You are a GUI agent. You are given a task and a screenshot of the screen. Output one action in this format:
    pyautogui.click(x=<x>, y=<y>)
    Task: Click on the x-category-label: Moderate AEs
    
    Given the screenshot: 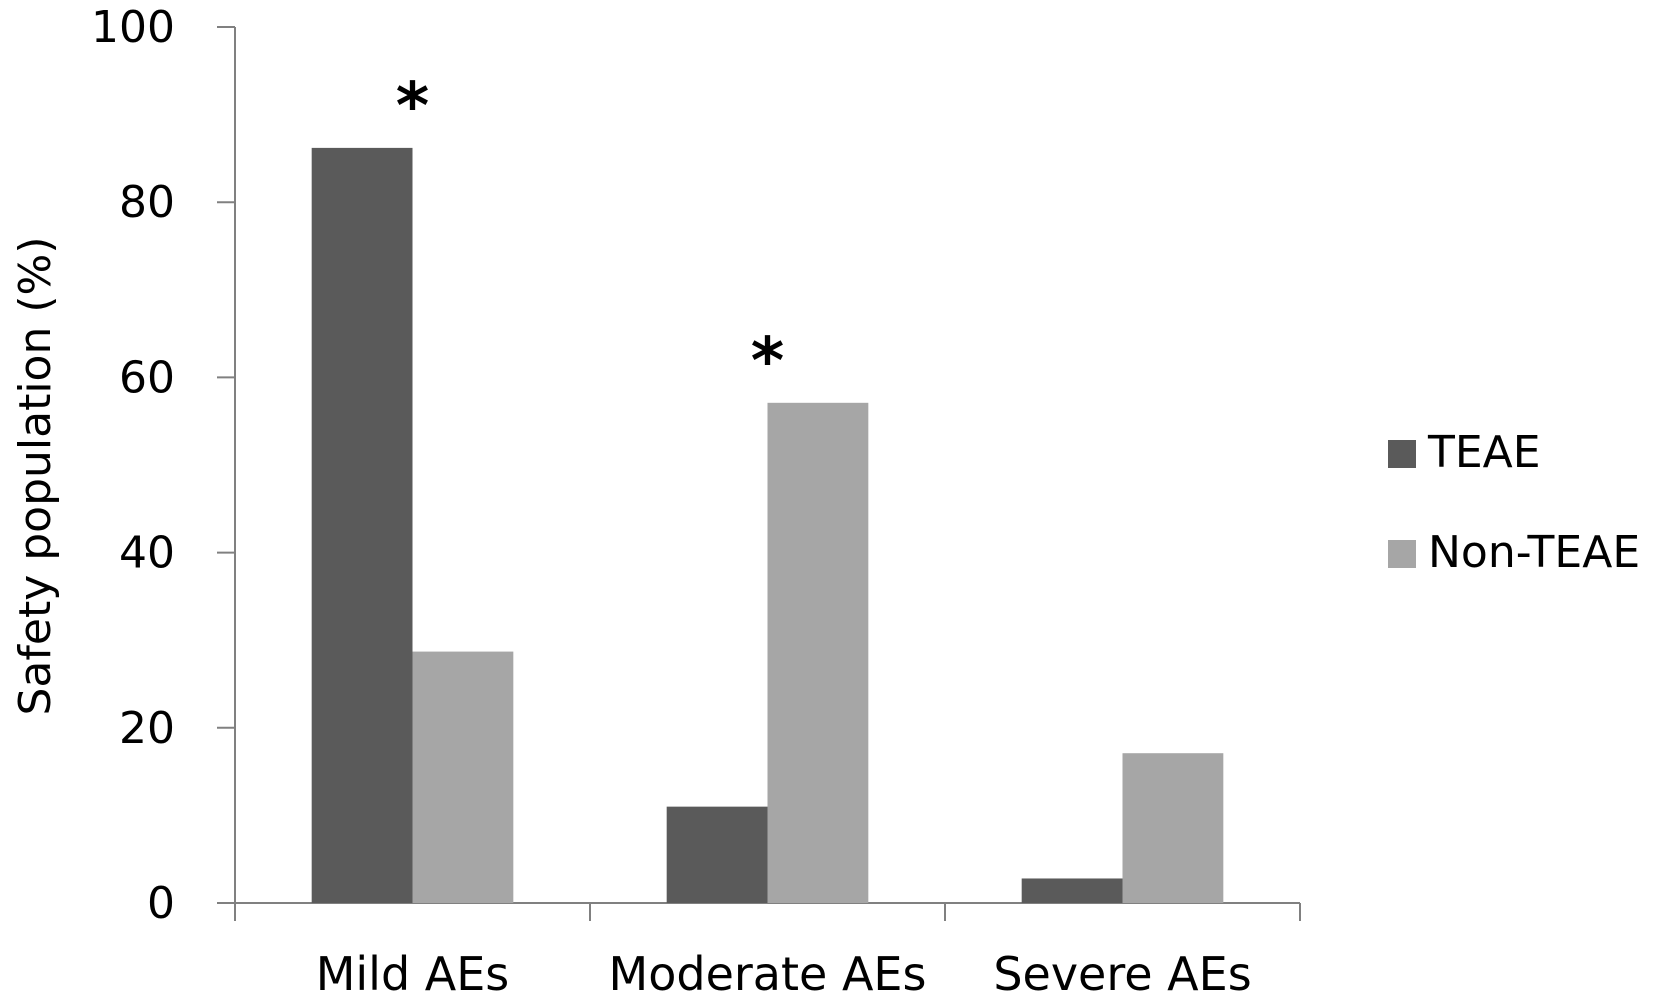 What is the action you would take?
    pyautogui.click(x=768, y=974)
    